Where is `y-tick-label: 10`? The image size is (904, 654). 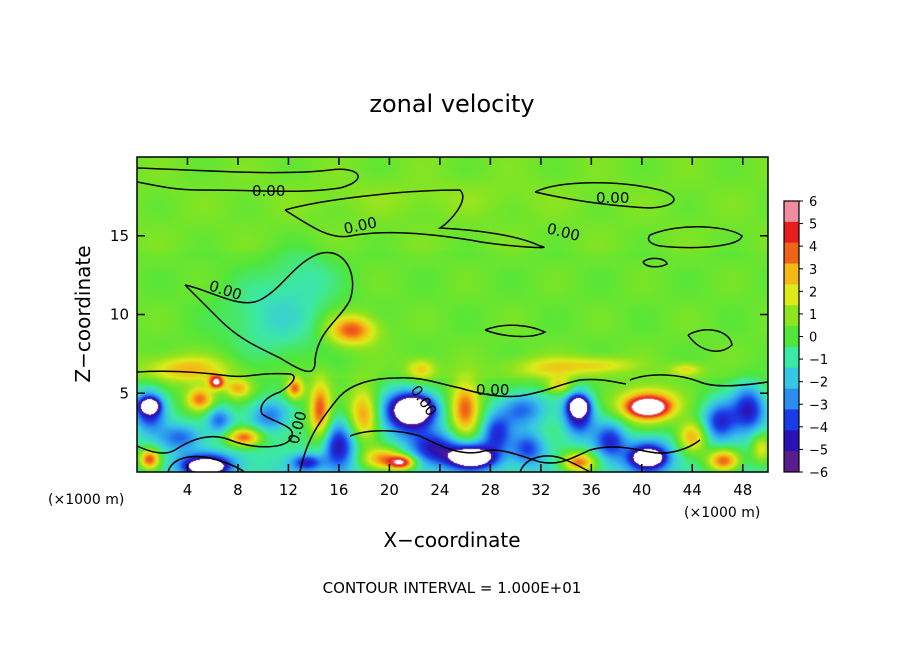
y-tick-label: 10 is located at coordinates (119, 315).